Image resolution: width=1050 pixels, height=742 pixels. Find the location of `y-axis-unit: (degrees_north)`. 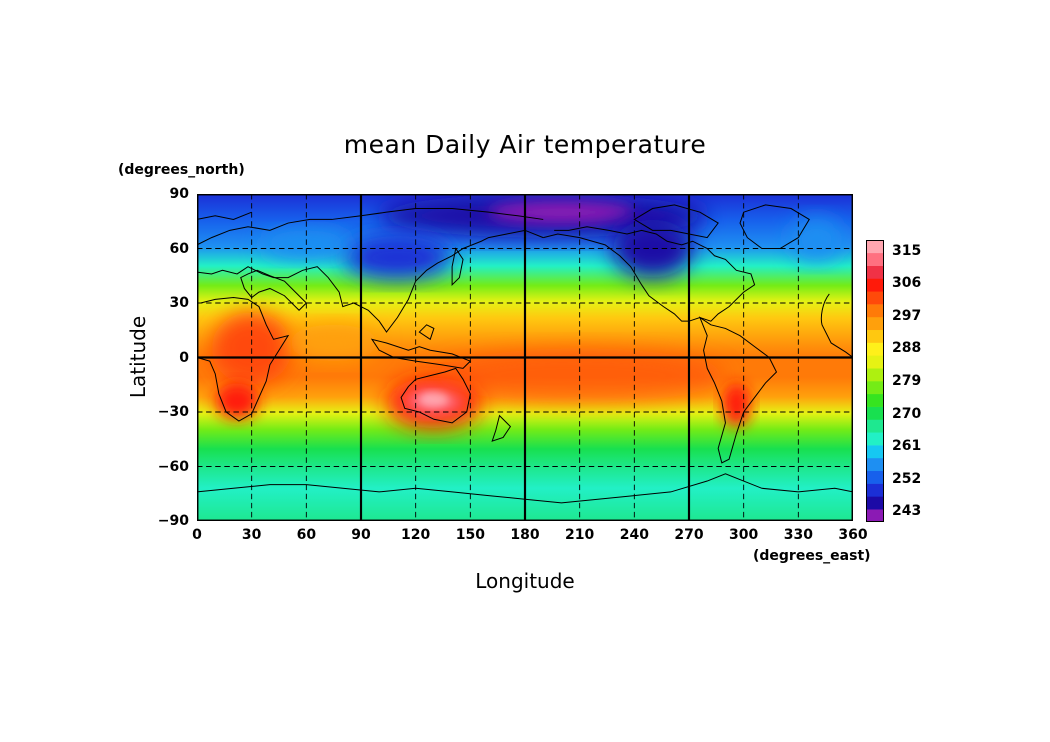

y-axis-unit: (degrees_north) is located at coordinates (181, 170).